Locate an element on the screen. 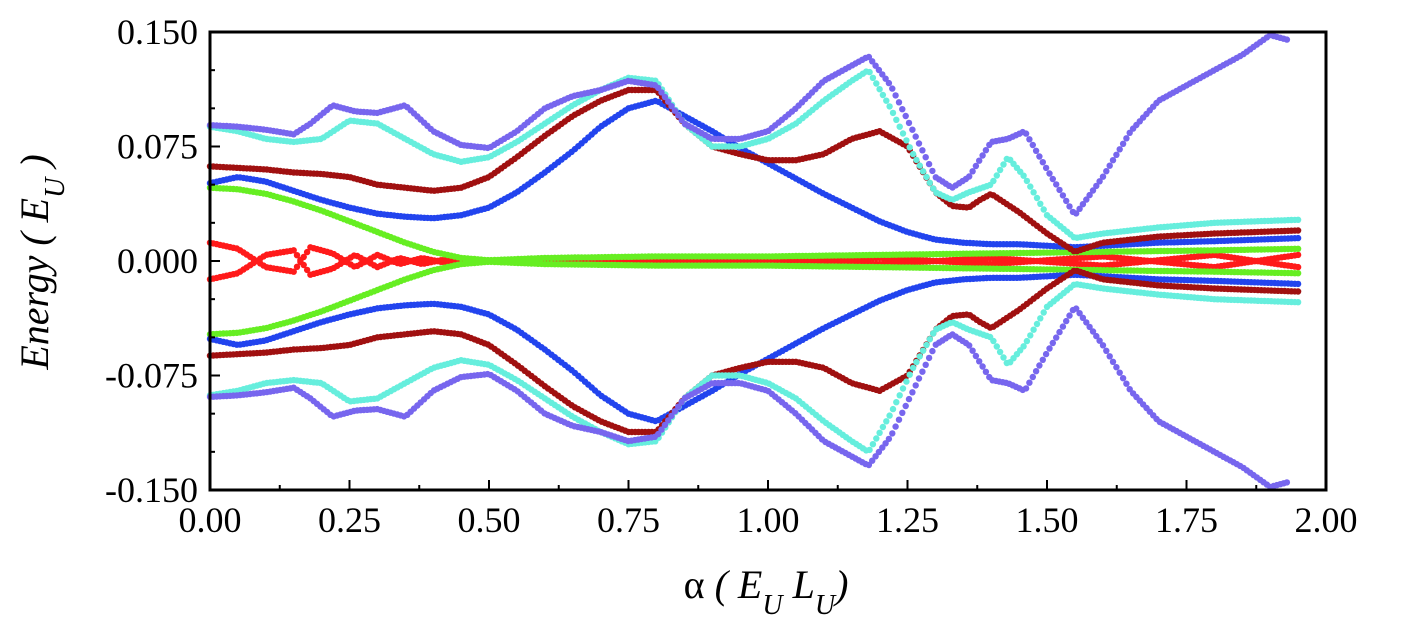 This screenshot has height=622, width=1402. x-tick-label: 1.75 is located at coordinates (1186, 520).